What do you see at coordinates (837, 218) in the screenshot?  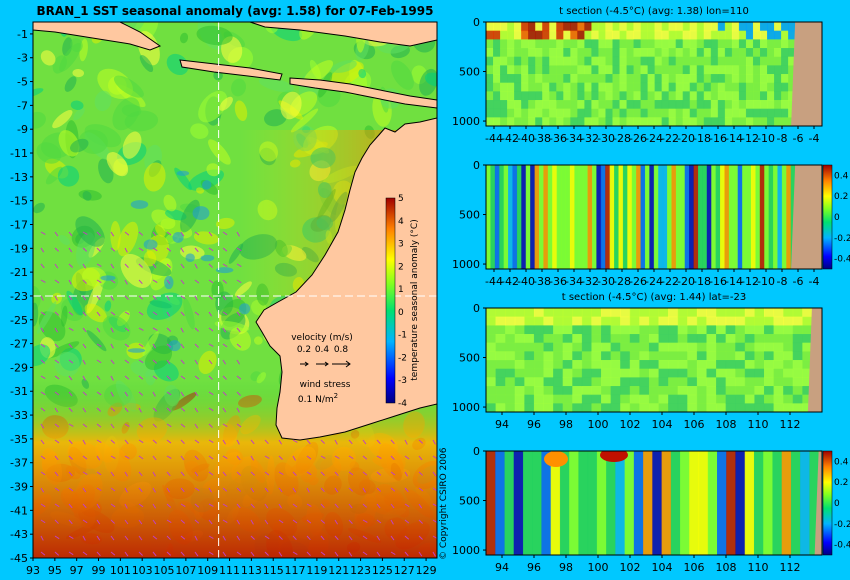 I see `velocity-colorbar-tick: 0` at bounding box center [837, 218].